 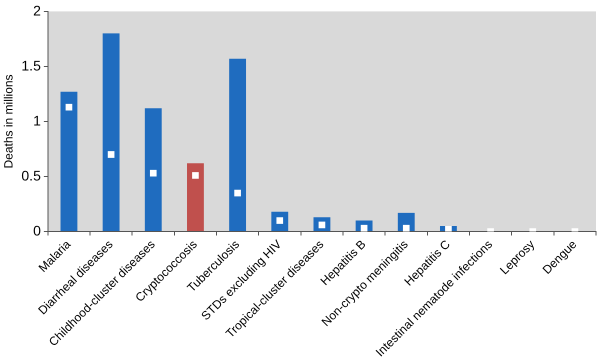 I want to click on y-axis-title: Deaths in millions, so click(x=9, y=121).